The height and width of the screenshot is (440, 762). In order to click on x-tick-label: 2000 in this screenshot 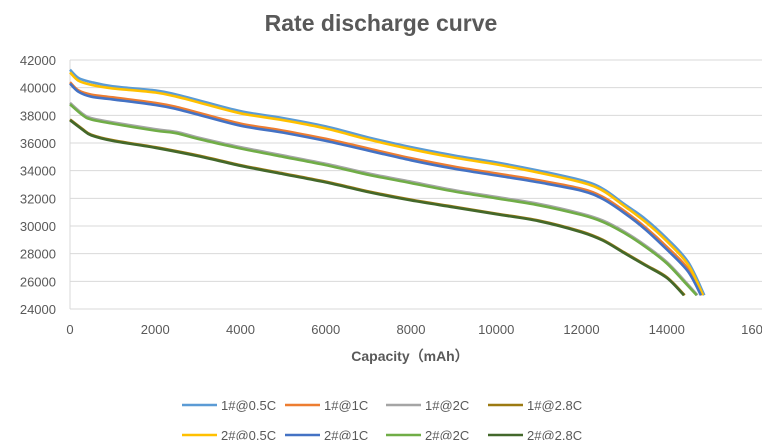, I will do `click(155, 329)`.